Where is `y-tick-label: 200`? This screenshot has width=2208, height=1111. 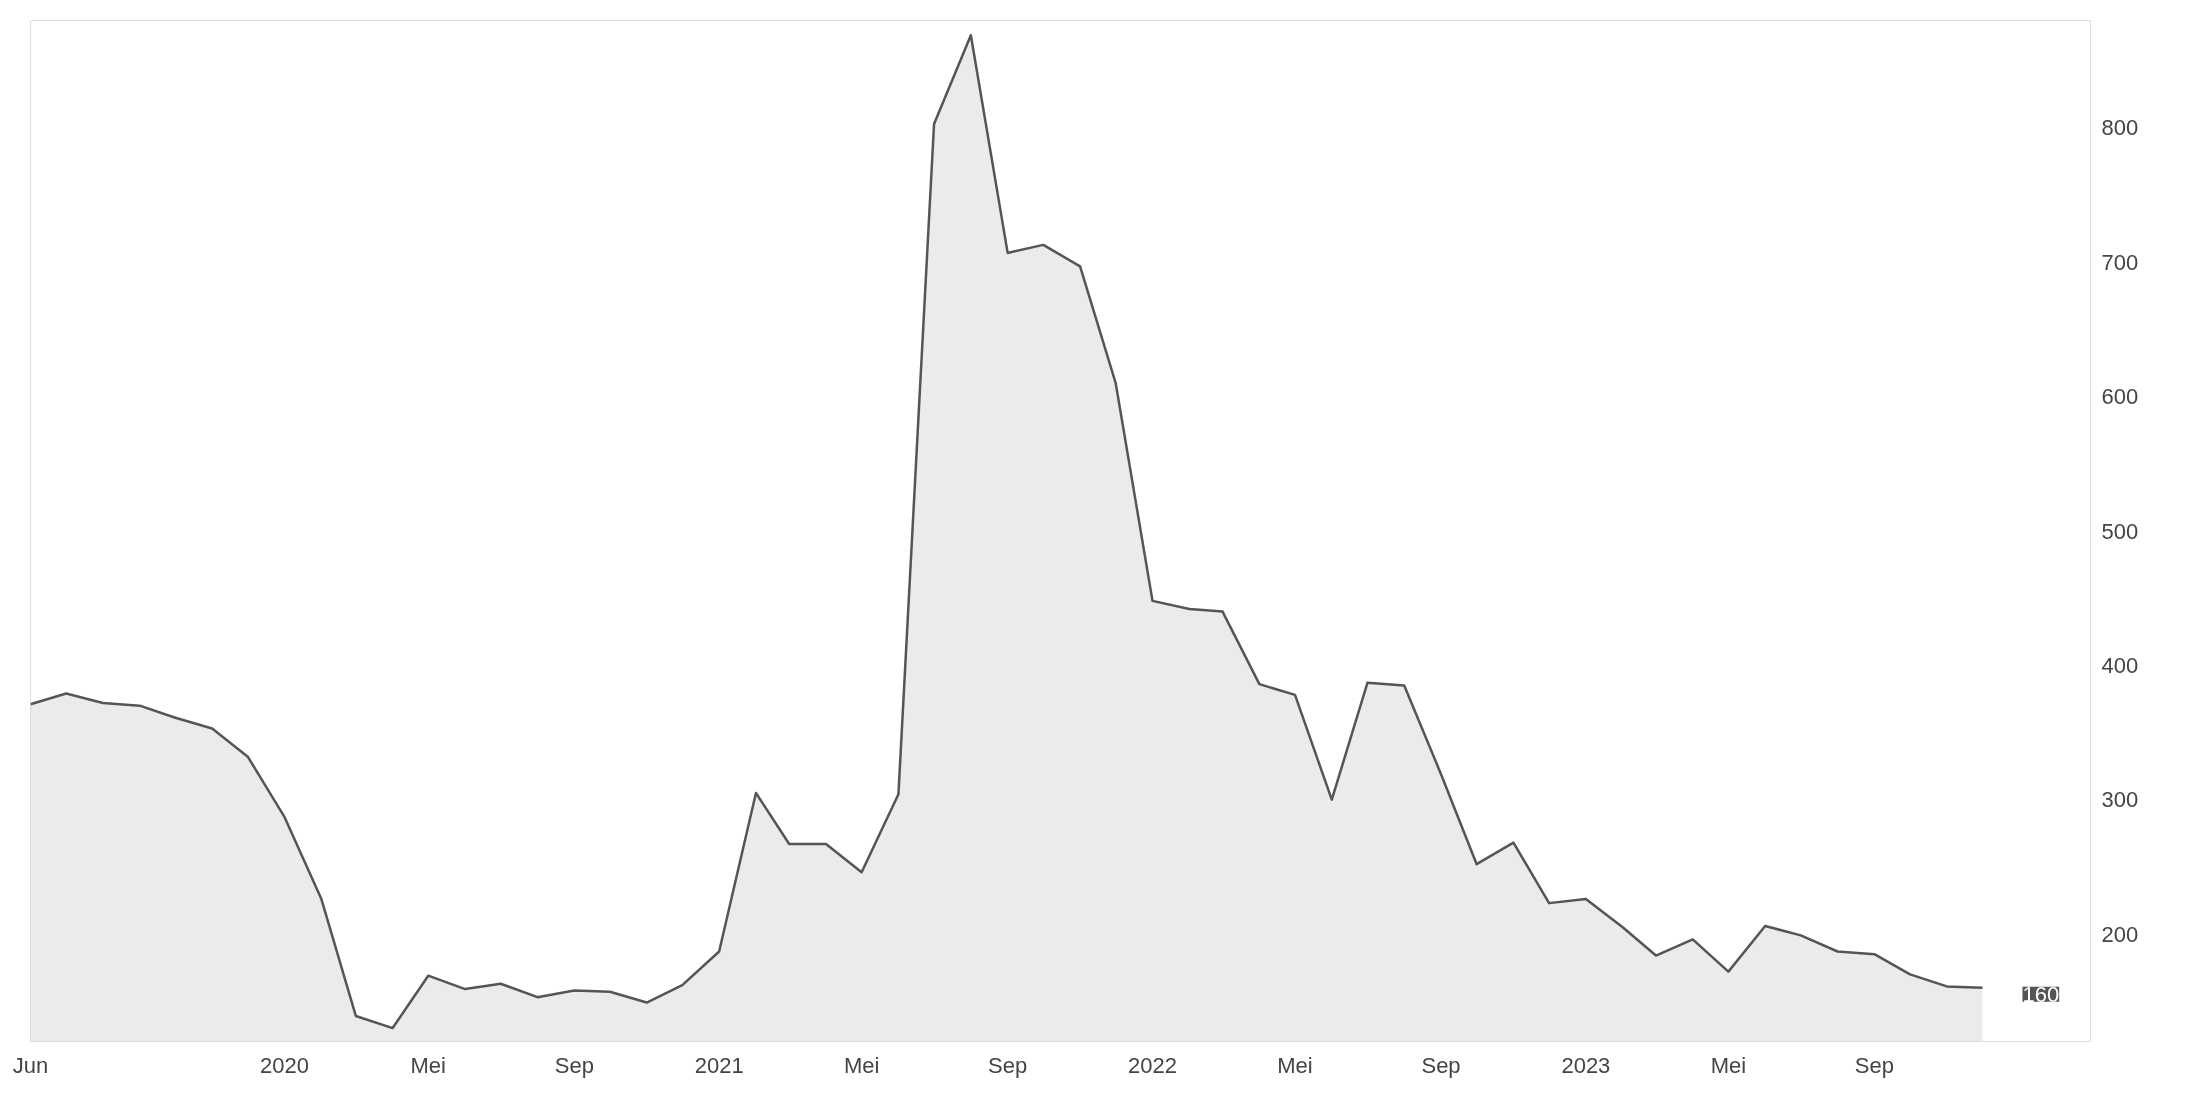
y-tick-label: 200 is located at coordinates (2120, 934).